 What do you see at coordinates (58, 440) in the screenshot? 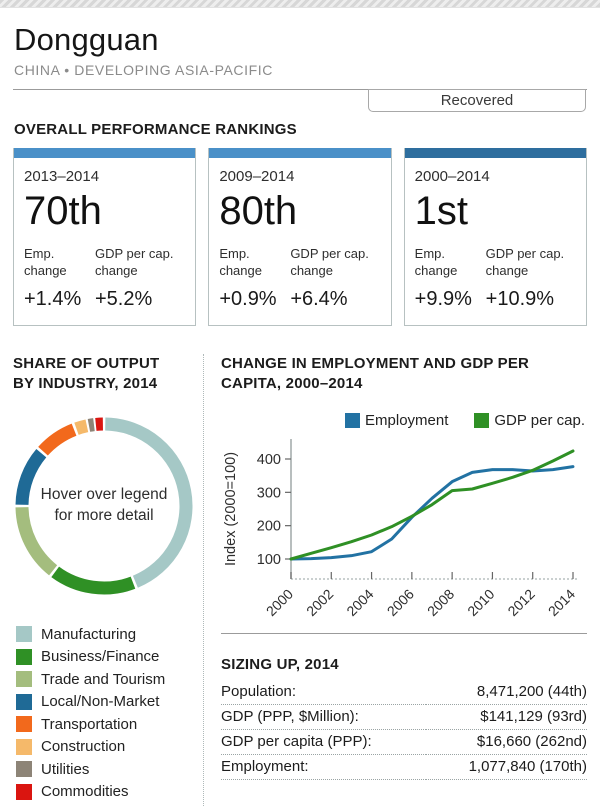
I see `donut-segment-transportation` at bounding box center [58, 440].